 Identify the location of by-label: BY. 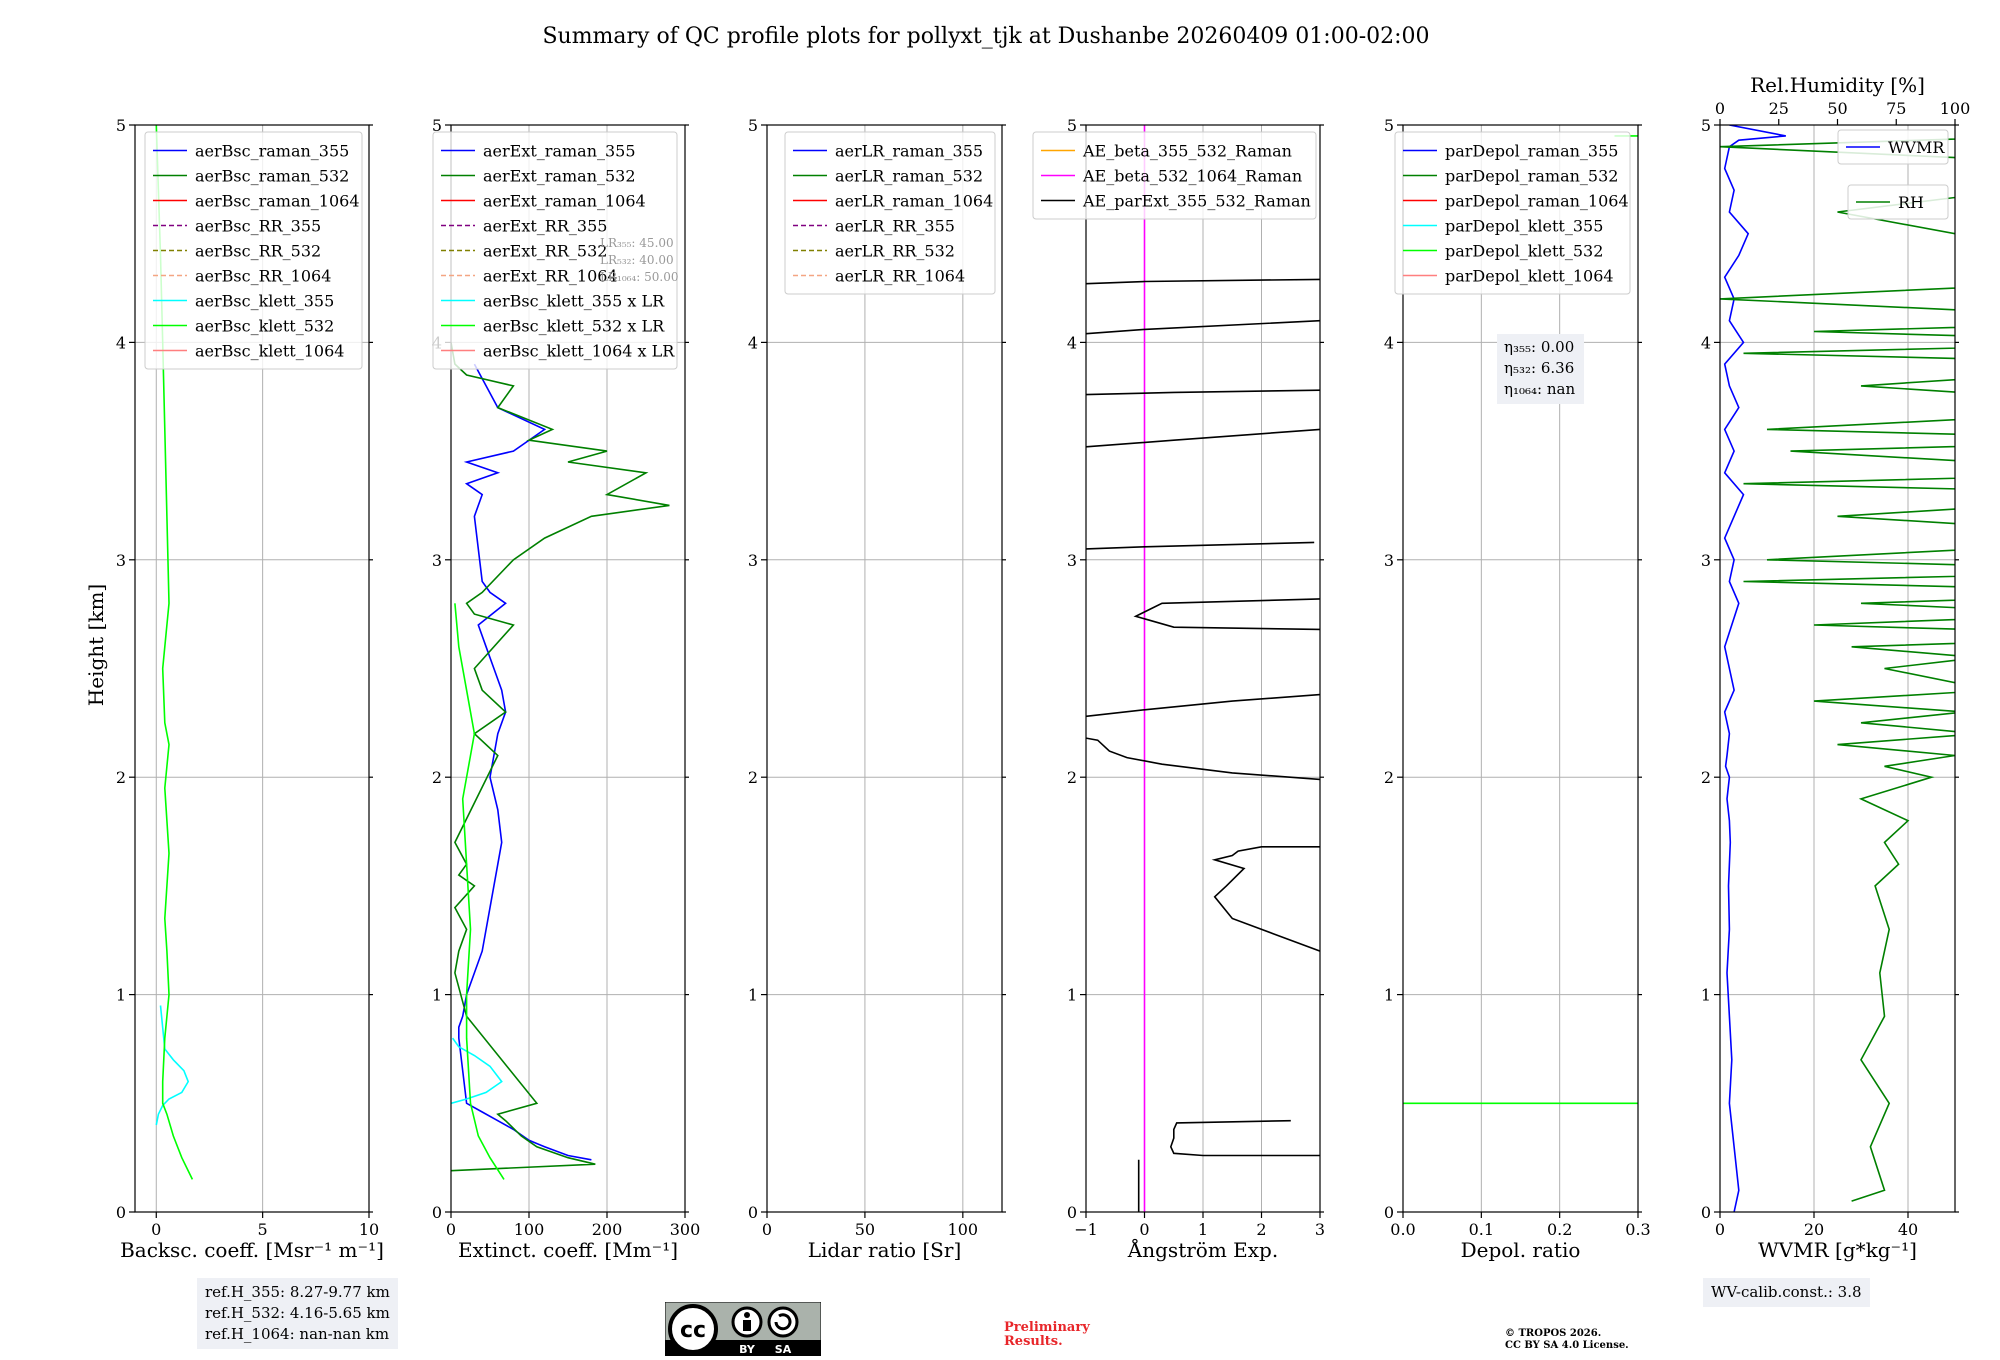
(747, 1349).